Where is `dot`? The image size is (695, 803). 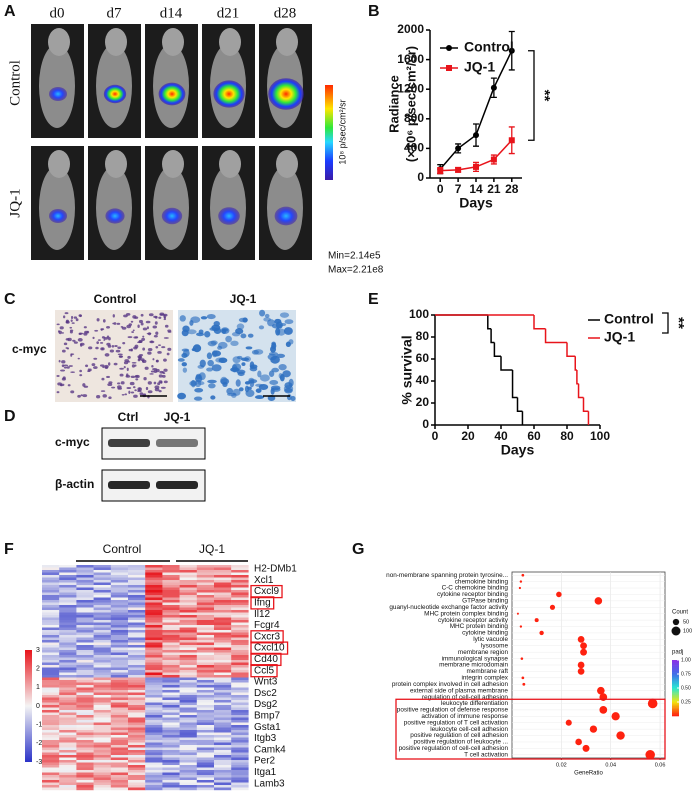 dot is located at coordinates (581, 671).